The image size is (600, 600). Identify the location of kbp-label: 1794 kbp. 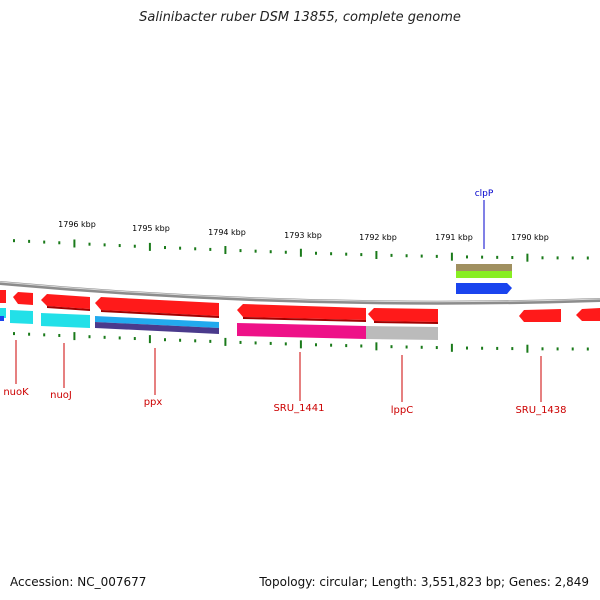
(227, 232).